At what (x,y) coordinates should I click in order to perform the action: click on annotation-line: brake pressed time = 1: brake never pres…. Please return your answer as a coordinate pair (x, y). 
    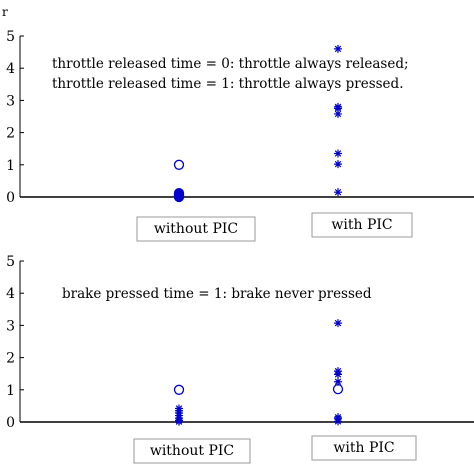
    Looking at the image, I should click on (217, 294).